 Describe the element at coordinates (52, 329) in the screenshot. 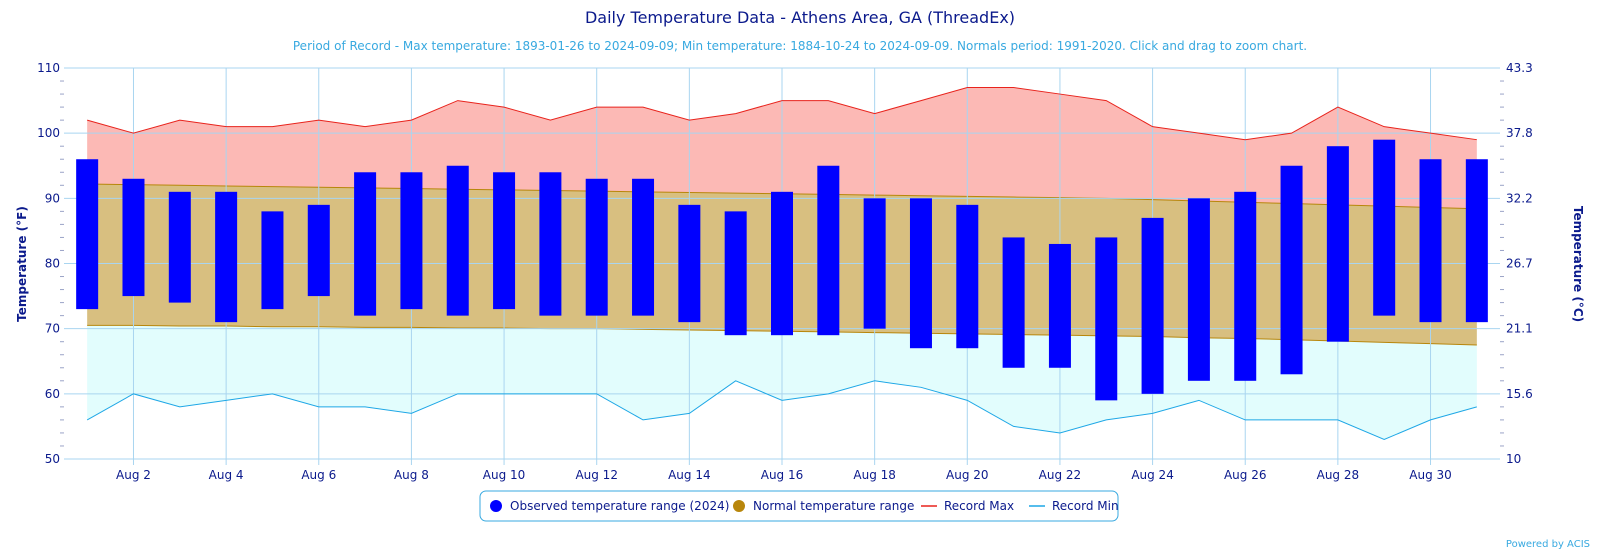

I see `y-left-tick-label: 70` at that location.